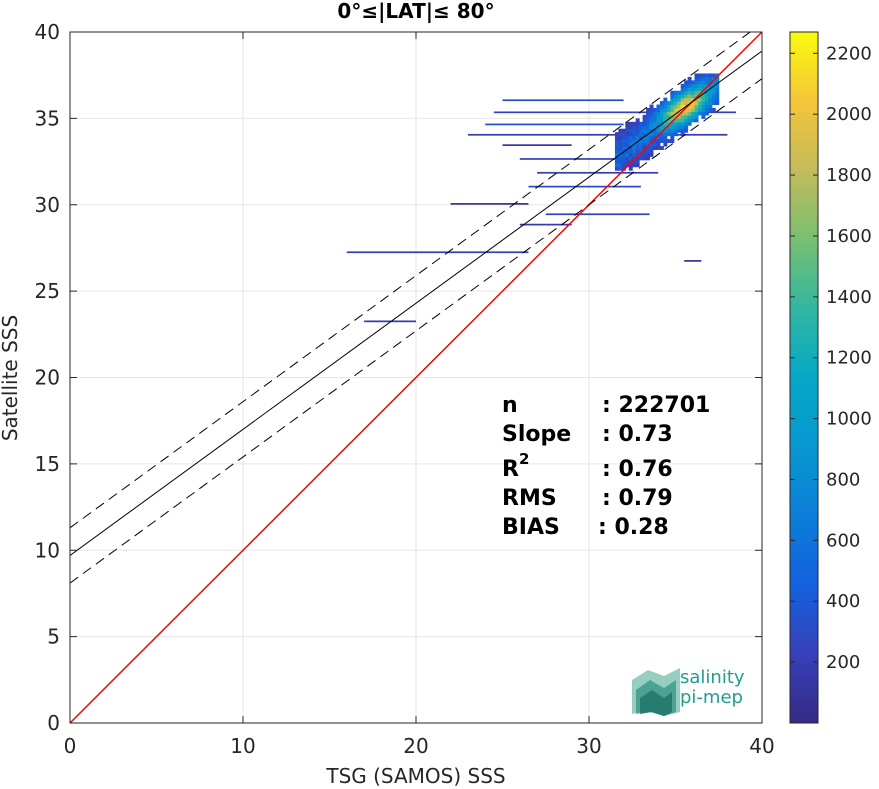  Describe the element at coordinates (711, 697) in the screenshot. I see `logo-text-line2: pi-mep` at that location.